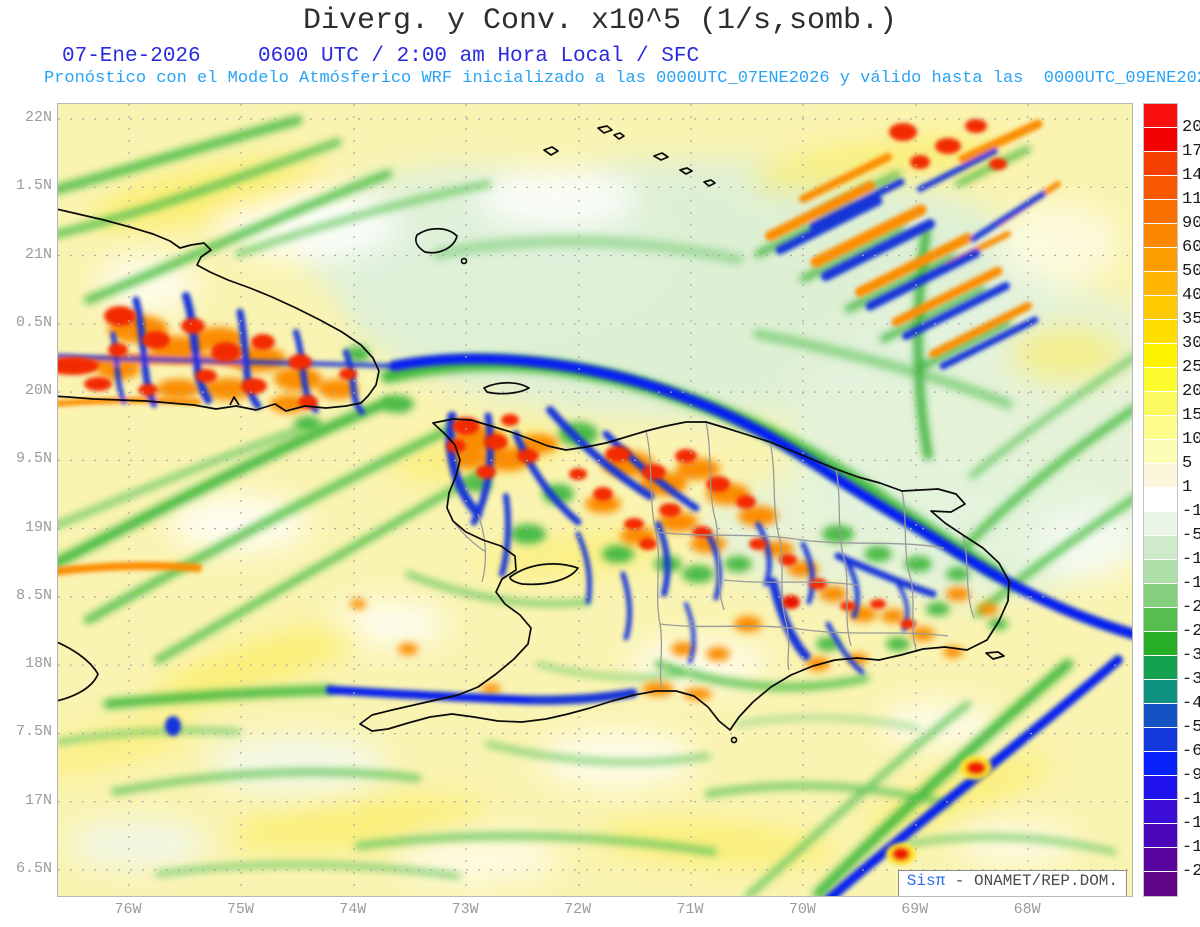 This screenshot has height=927, width=1200. What do you see at coordinates (802, 909) in the screenshot?
I see `lon-label: 70W` at bounding box center [802, 909].